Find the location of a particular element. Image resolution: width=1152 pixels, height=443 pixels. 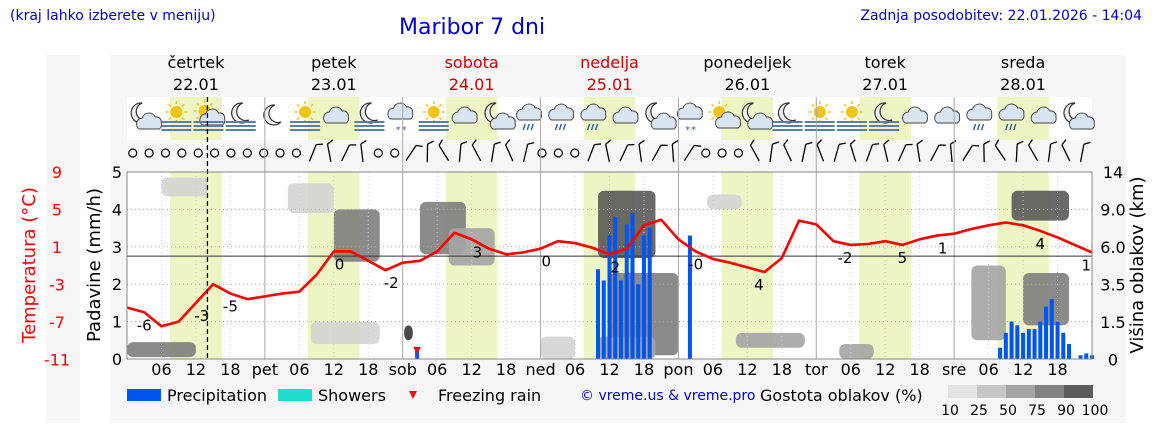

temperature-value-label: -6 is located at coordinates (144, 325).